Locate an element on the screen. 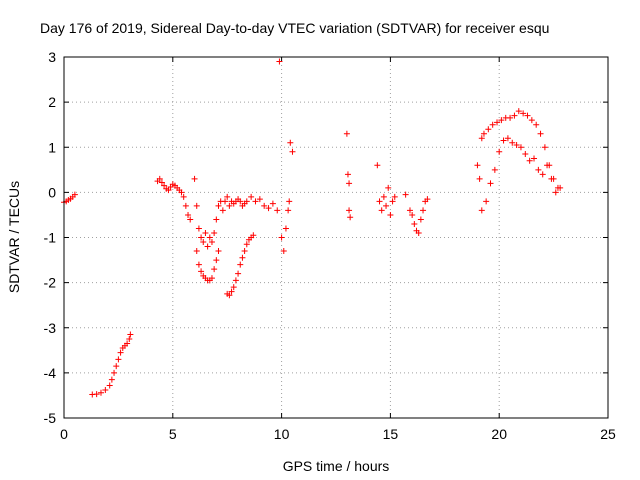  y-tick-label: 3 is located at coordinates (52, 57).